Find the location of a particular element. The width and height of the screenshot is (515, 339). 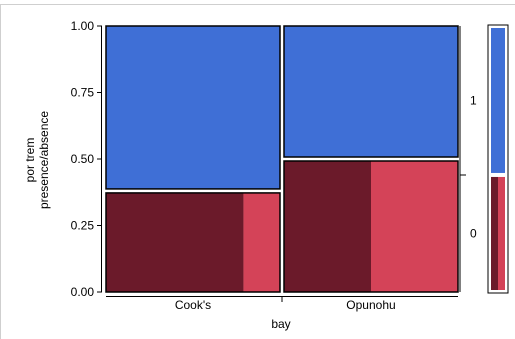

x-axis-title: bay is located at coordinates (280, 324).